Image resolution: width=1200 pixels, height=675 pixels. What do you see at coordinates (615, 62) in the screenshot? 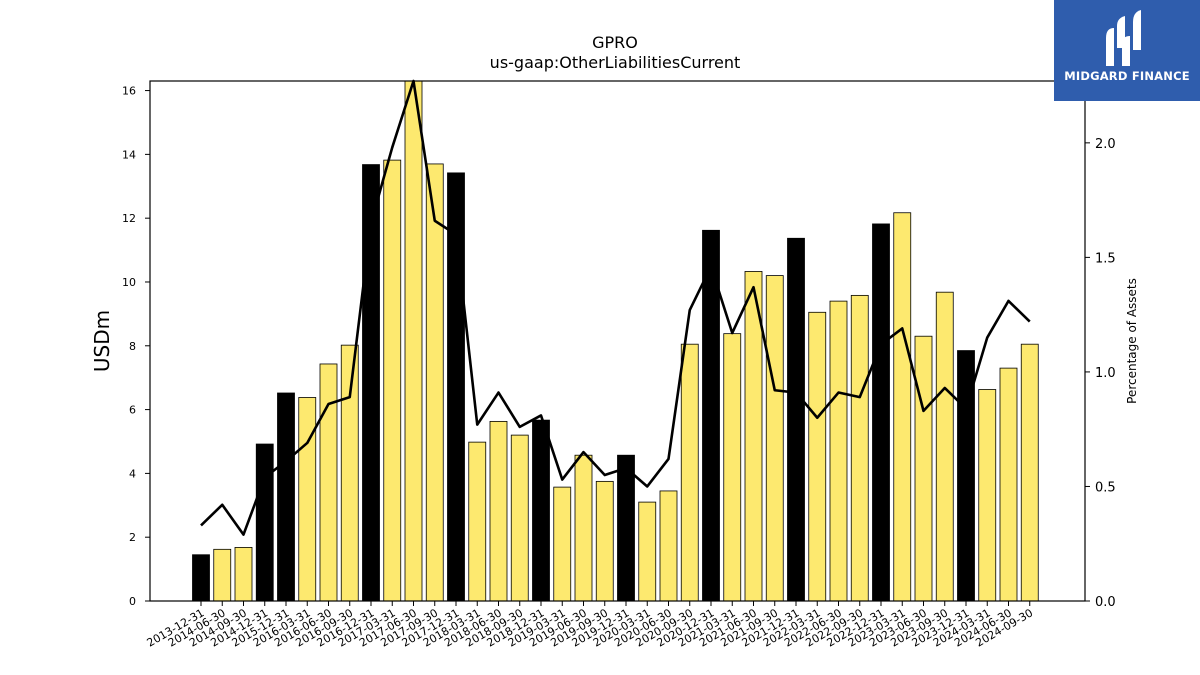
I see `chart-subtitle: us-gaap:OtherLiabilitiesCurrent` at bounding box center [615, 62].